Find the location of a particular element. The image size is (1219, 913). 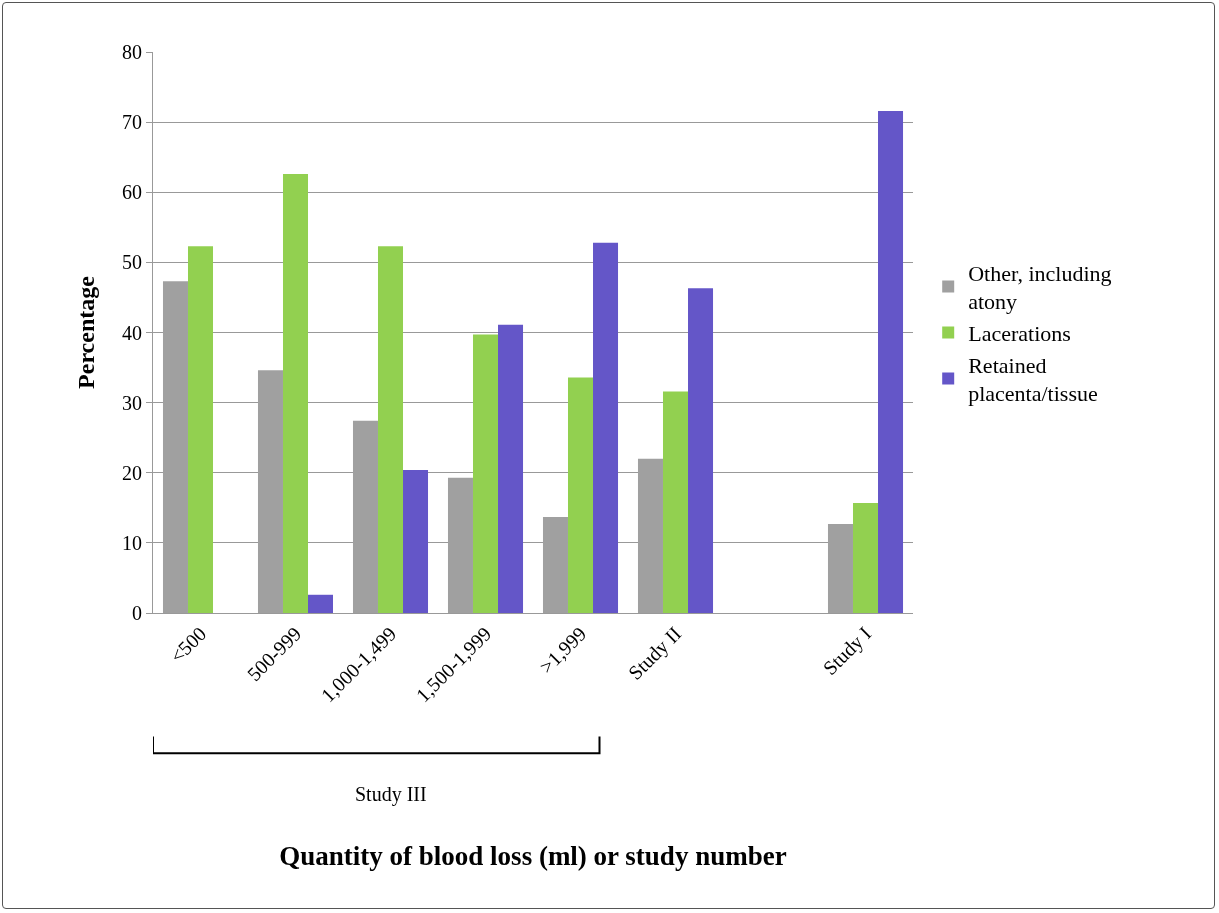

y-tick-label: 40 is located at coordinates (132, 332).